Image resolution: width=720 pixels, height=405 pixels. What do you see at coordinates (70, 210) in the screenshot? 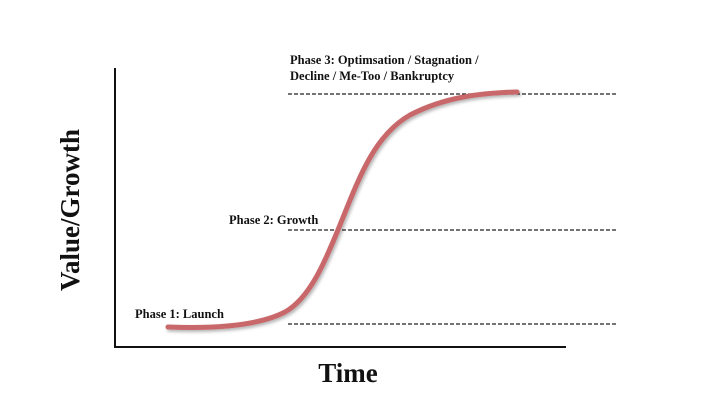
I see `y-axis-title: Value/Growth` at bounding box center [70, 210].